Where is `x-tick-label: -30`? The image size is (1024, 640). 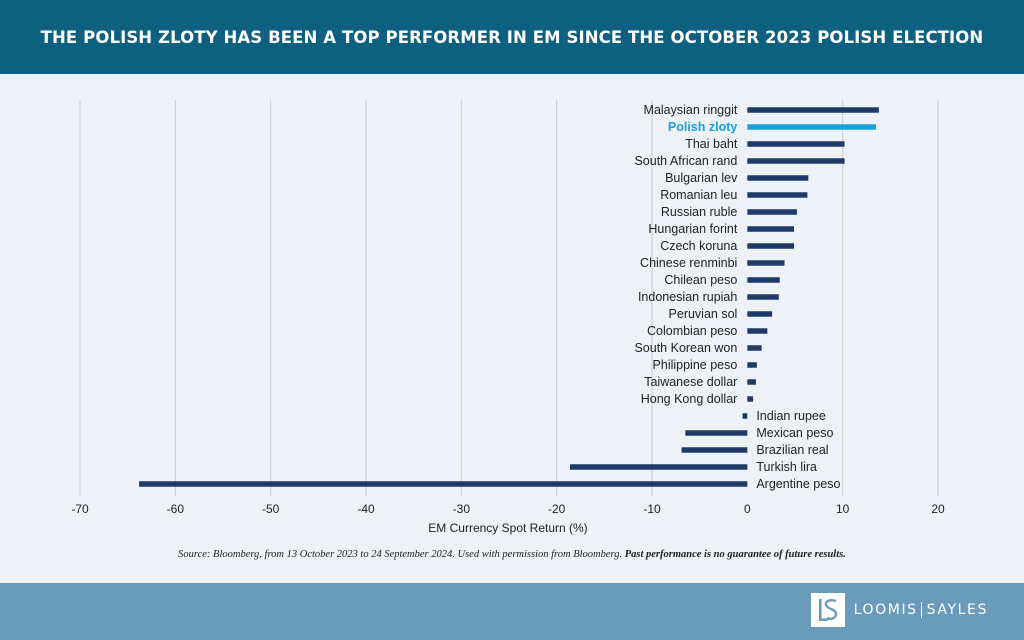 x-tick-label: -30 is located at coordinates (462, 509).